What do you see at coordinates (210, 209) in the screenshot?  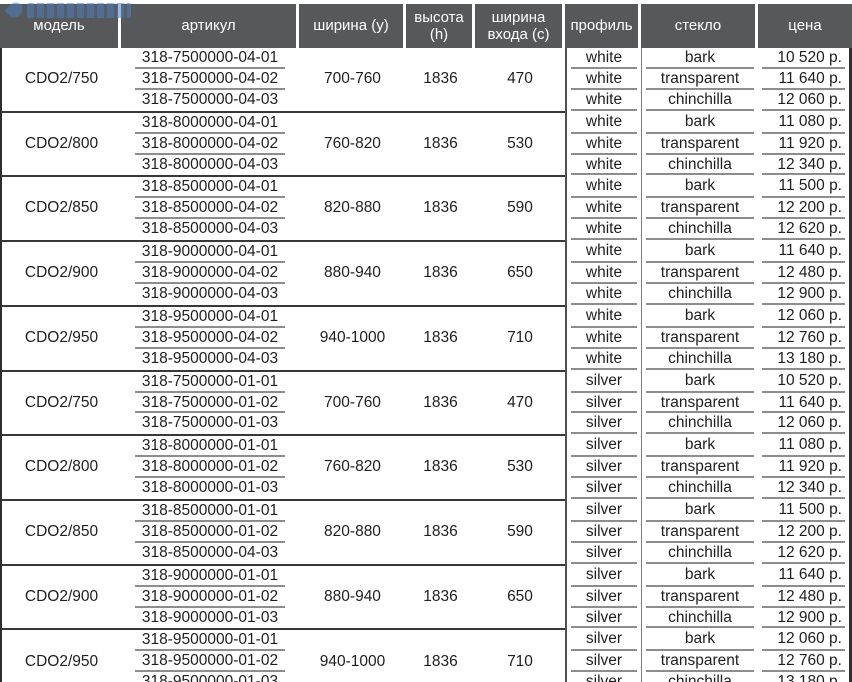 I see `article-cell: 318-8500000-04-02` at bounding box center [210, 209].